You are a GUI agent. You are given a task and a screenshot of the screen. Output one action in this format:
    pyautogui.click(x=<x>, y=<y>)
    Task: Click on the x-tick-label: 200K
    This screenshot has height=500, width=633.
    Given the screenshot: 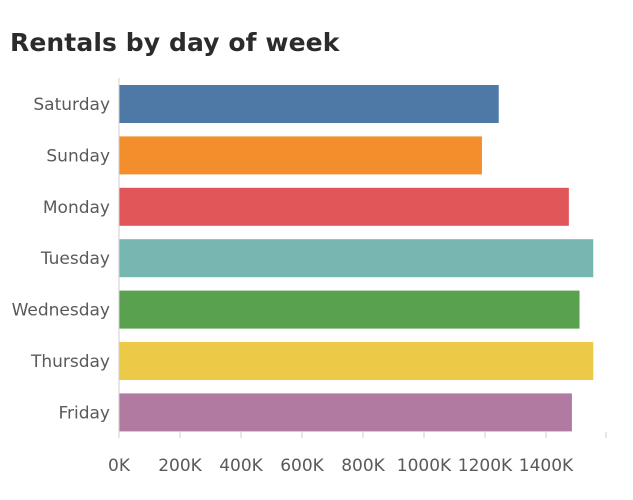 What is the action you would take?
    pyautogui.click(x=180, y=466)
    